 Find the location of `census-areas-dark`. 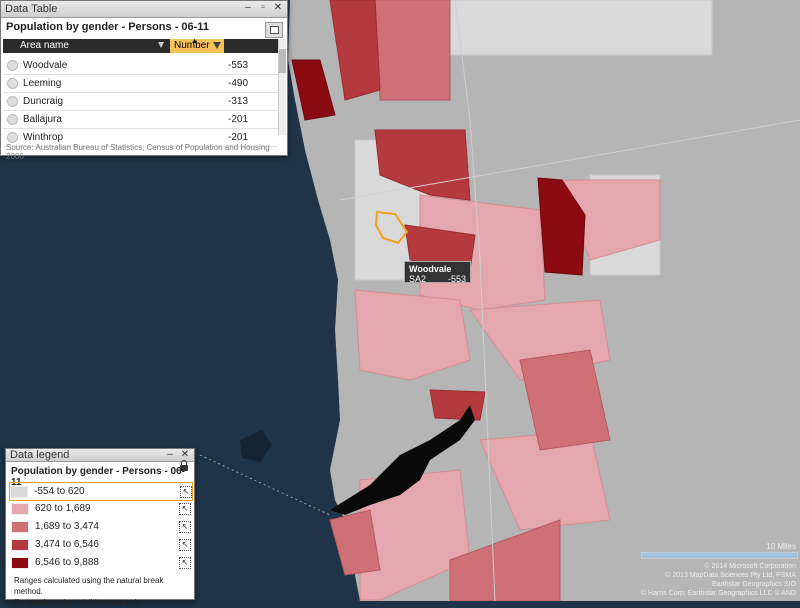

census-areas-dark is located at coordinates (407, 210).